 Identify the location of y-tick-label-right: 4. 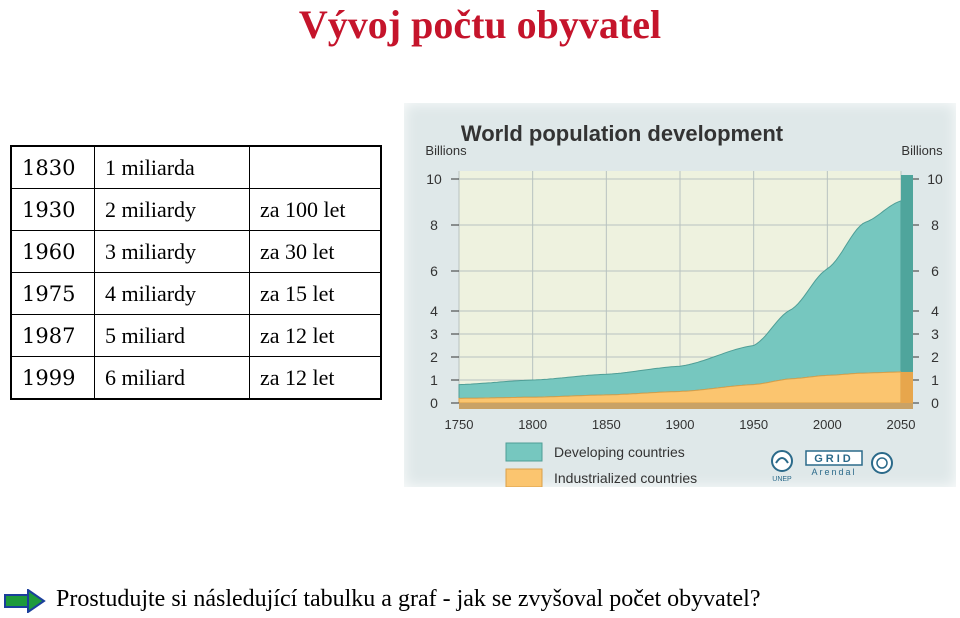
(935, 311).